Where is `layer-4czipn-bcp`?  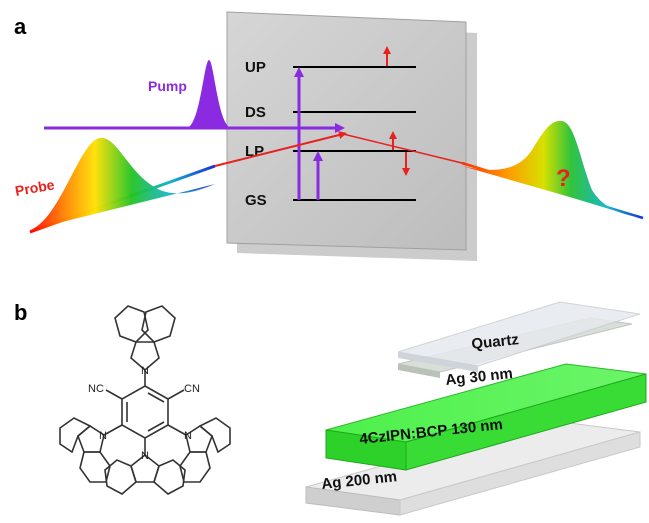 layer-4czipn-bcp is located at coordinates (486, 417).